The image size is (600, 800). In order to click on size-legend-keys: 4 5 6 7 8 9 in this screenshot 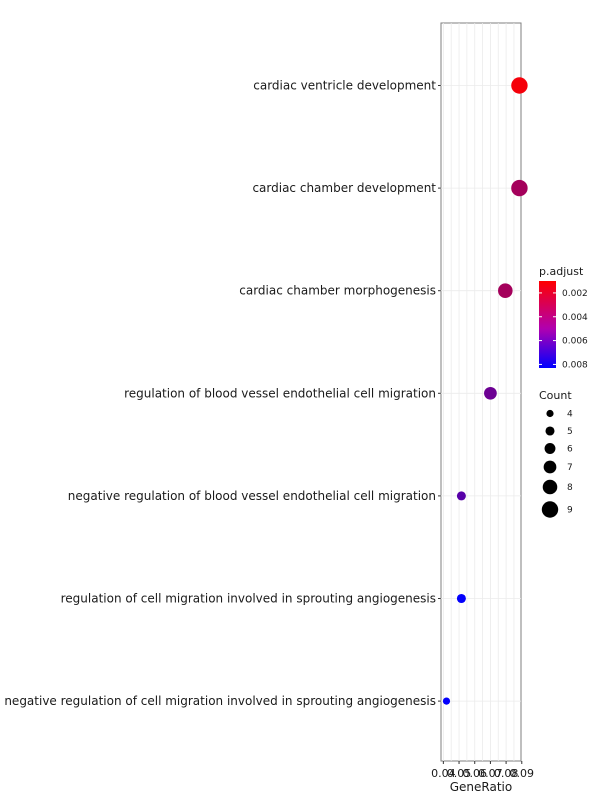, I will do `click(557, 463)`.